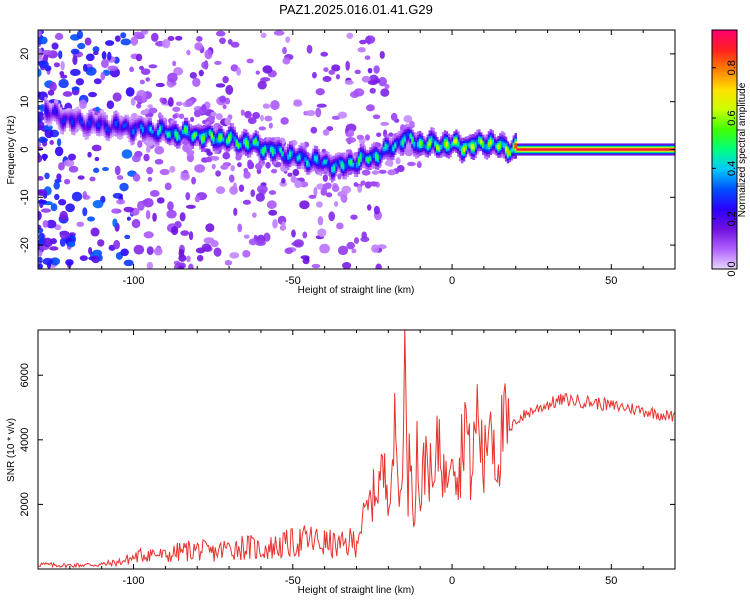 This screenshot has height=600, width=750. I want to click on colorbar-tick-label: 0.6, so click(732, 117).